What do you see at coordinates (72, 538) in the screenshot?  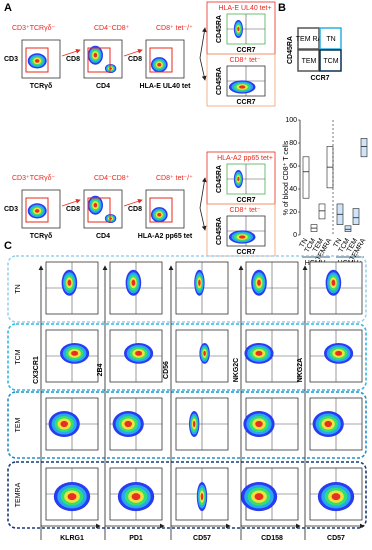 I see `x-axis-label: KLRG1` at bounding box center [72, 538].